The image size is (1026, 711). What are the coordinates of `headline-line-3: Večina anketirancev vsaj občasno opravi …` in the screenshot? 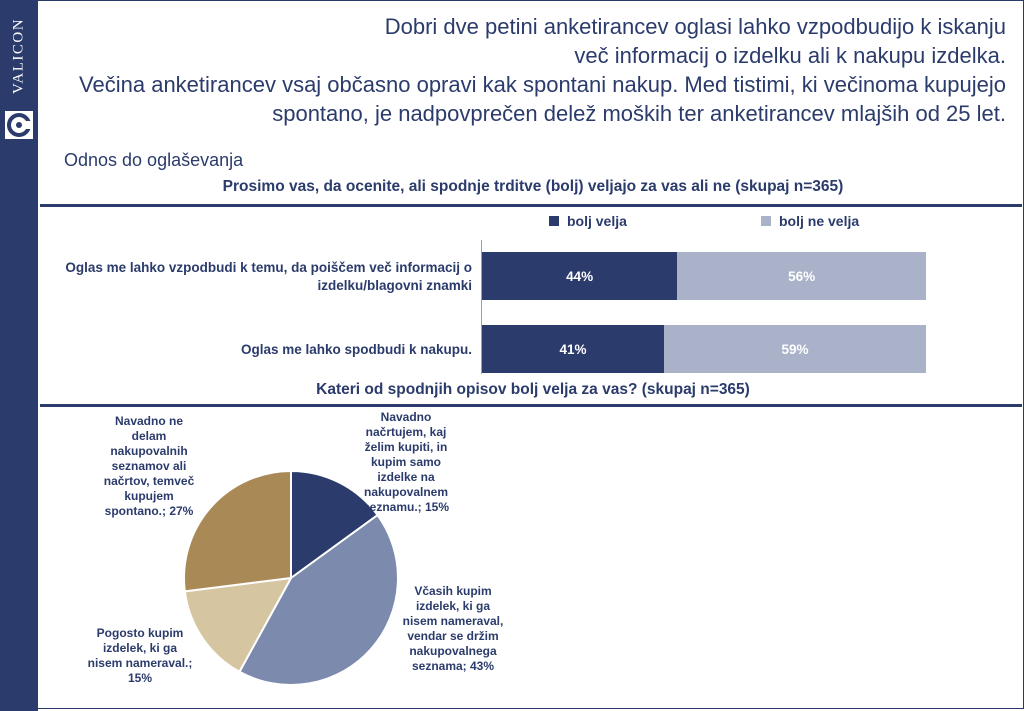 It's located at (542, 84).